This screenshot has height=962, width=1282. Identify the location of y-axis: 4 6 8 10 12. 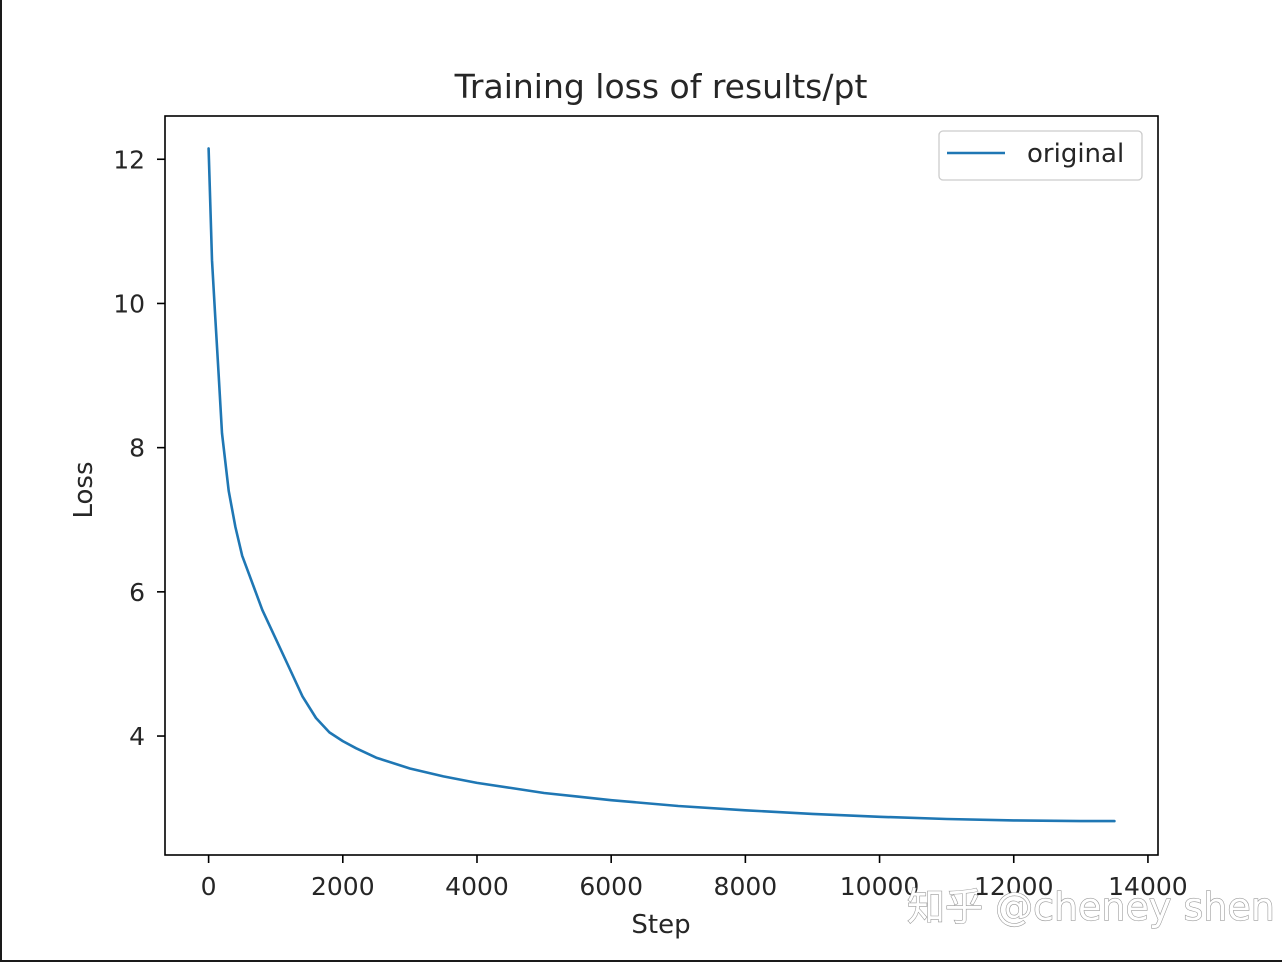
(139, 448).